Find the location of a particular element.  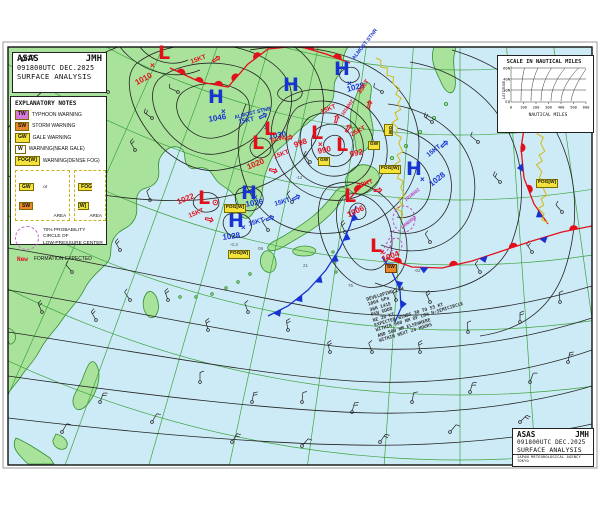

scale-xtick: 500 is located at coordinates (574, 107).